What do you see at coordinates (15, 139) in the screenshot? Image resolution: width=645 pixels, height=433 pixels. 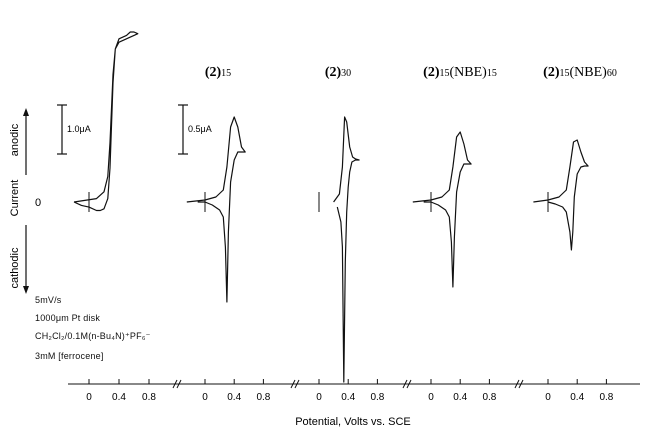 I see `anodic-label: anodic` at bounding box center [15, 139].